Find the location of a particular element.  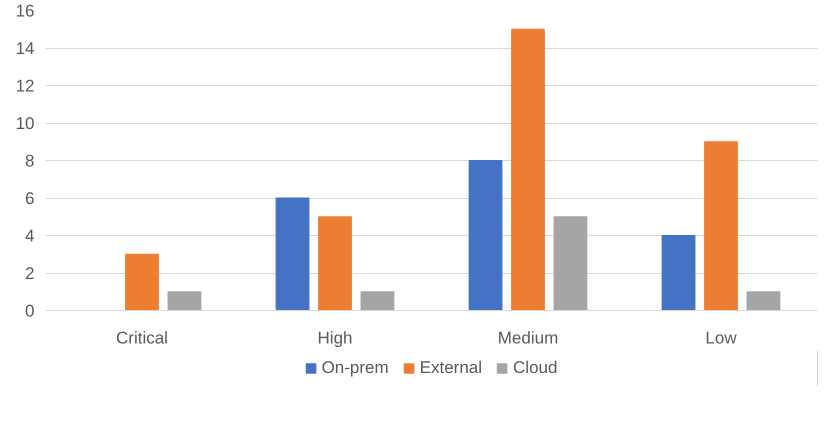

y-tick-label: 8 is located at coordinates (30, 161).